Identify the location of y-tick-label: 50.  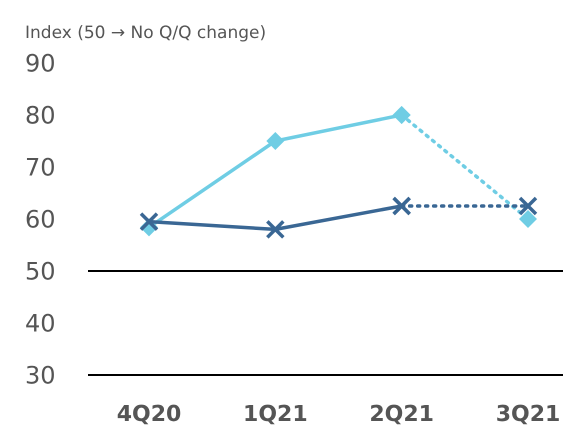
(40, 271).